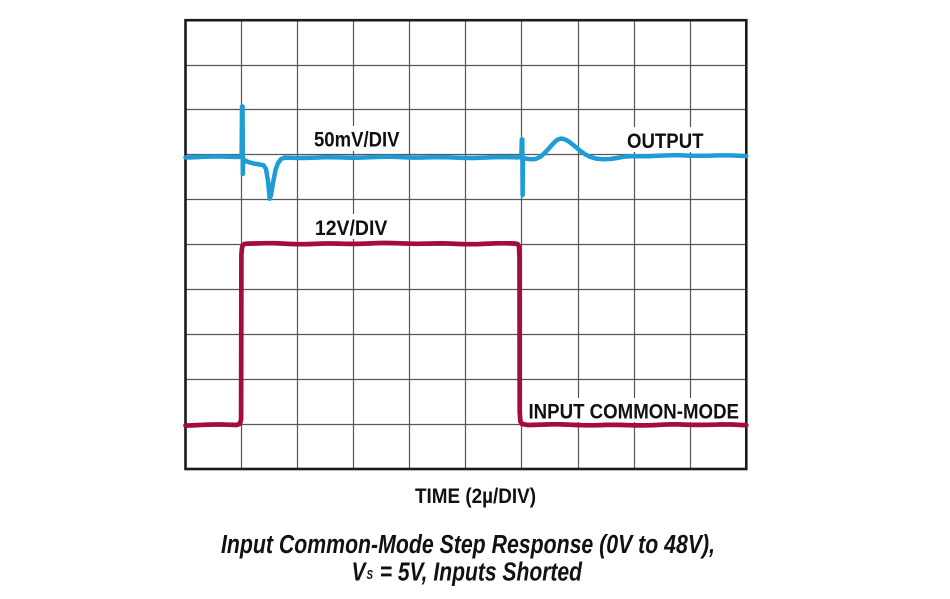 The image size is (950, 599). I want to click on svg-text: INPUT COMMON-MODE, so click(634, 412).